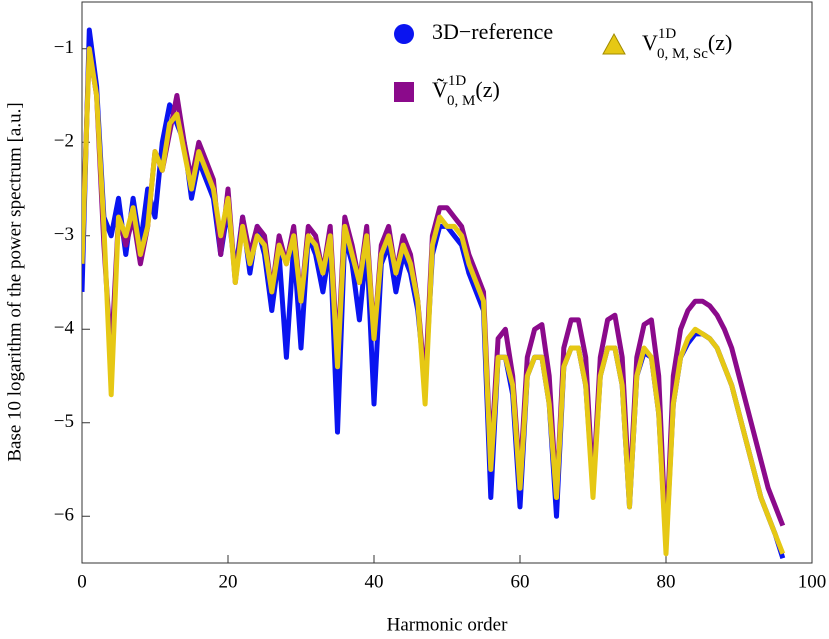  What do you see at coordinates (64, 328) in the screenshot?
I see `y-tick-label: −4` at bounding box center [64, 328].